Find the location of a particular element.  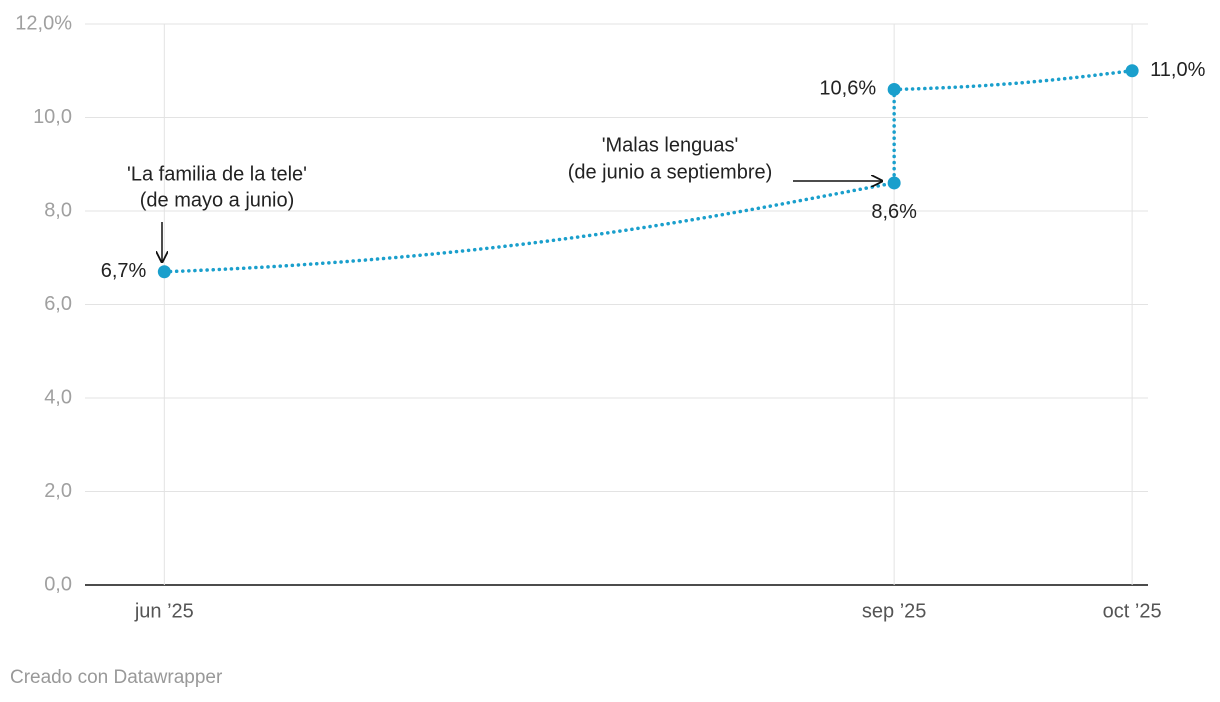

data-label: 6,7% is located at coordinates (124, 271).